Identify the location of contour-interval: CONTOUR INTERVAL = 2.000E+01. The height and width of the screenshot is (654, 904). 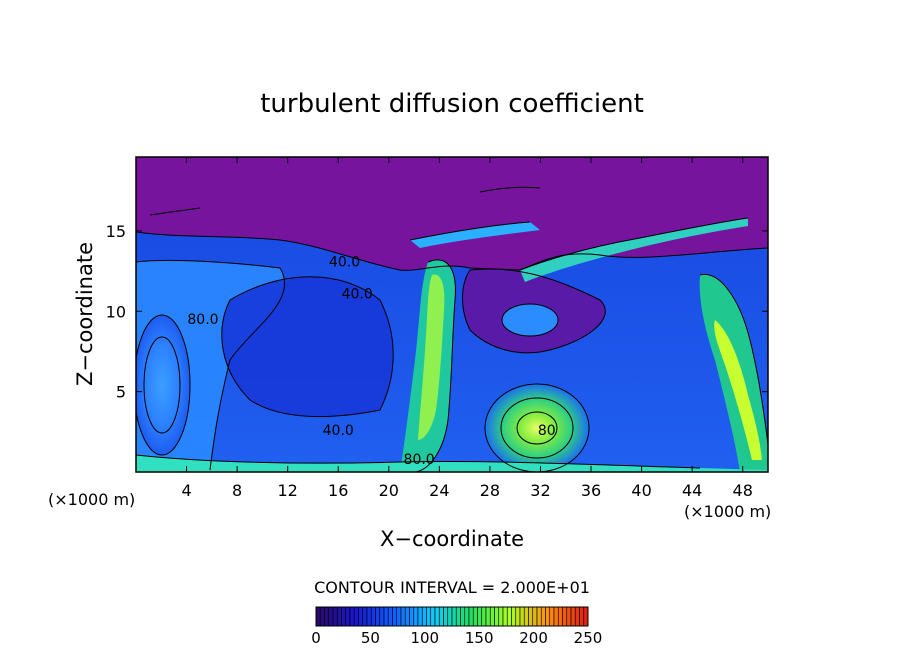
(452, 587).